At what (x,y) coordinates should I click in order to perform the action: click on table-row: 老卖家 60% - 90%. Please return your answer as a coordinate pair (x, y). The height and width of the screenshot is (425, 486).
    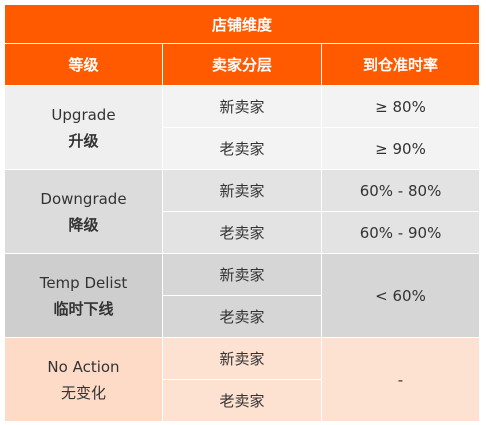
    Looking at the image, I should click on (243, 232).